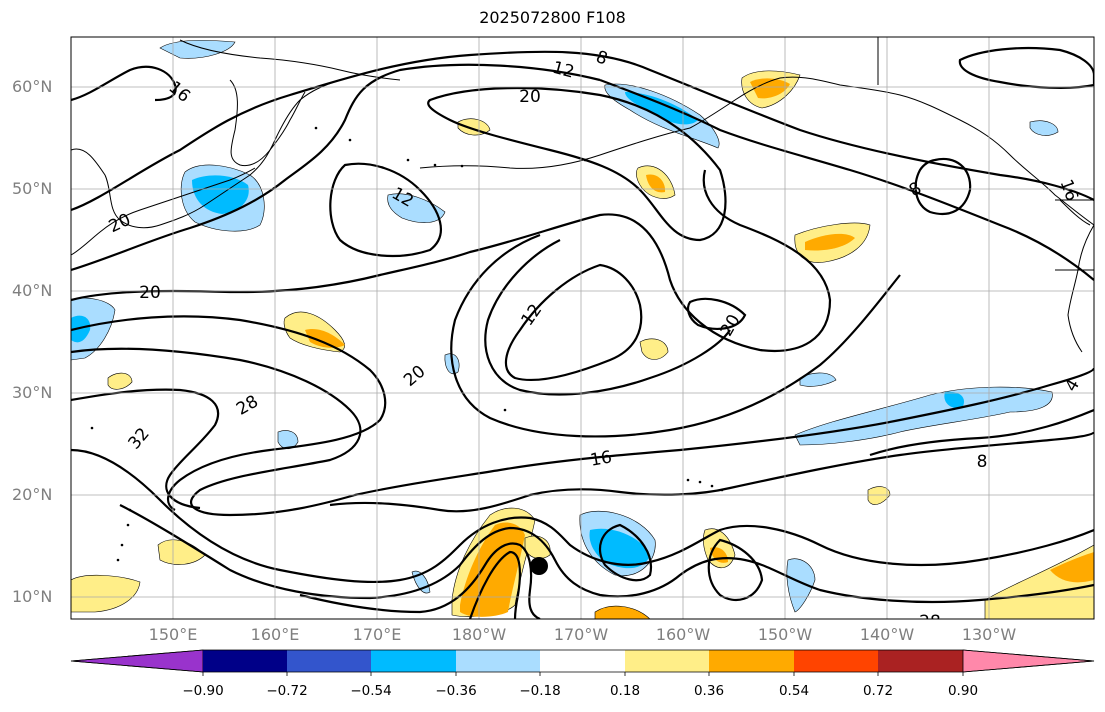 Image resolution: width=1105 pixels, height=712 pixels. Describe the element at coordinates (479, 634) in the screenshot. I see `lon-label: 180°W` at that location.